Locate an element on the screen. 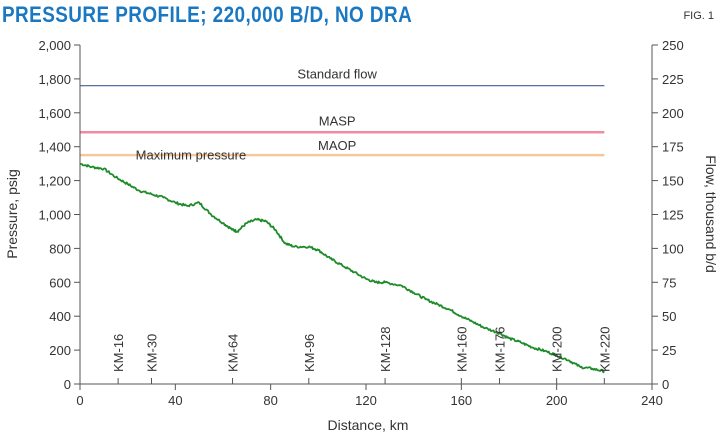 The height and width of the screenshot is (435, 720). y-tick-label: 1,800 is located at coordinates (54, 79).